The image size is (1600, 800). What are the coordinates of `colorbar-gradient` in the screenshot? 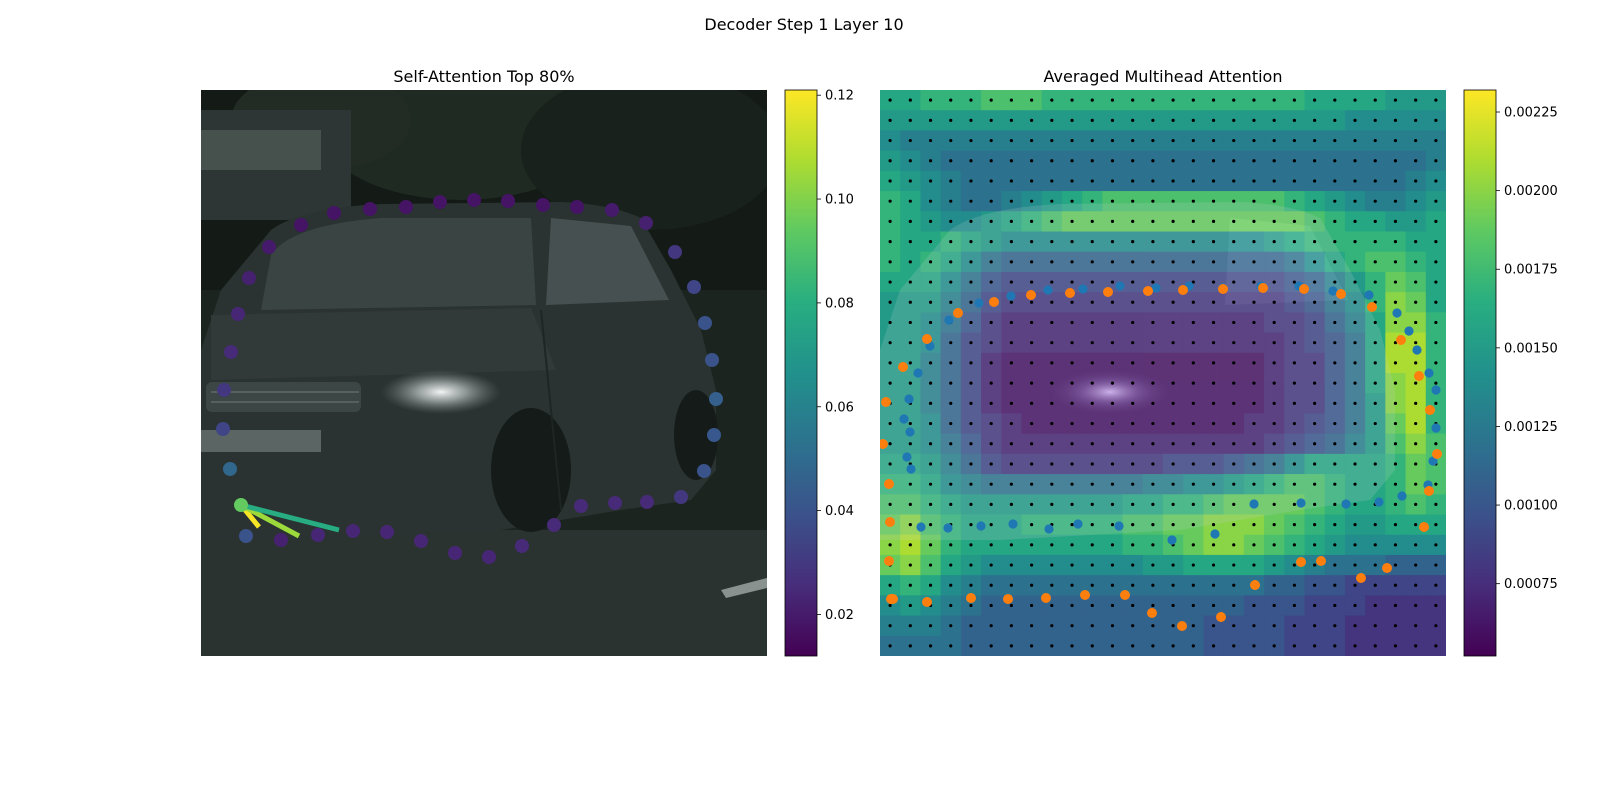 It's located at (801, 373).